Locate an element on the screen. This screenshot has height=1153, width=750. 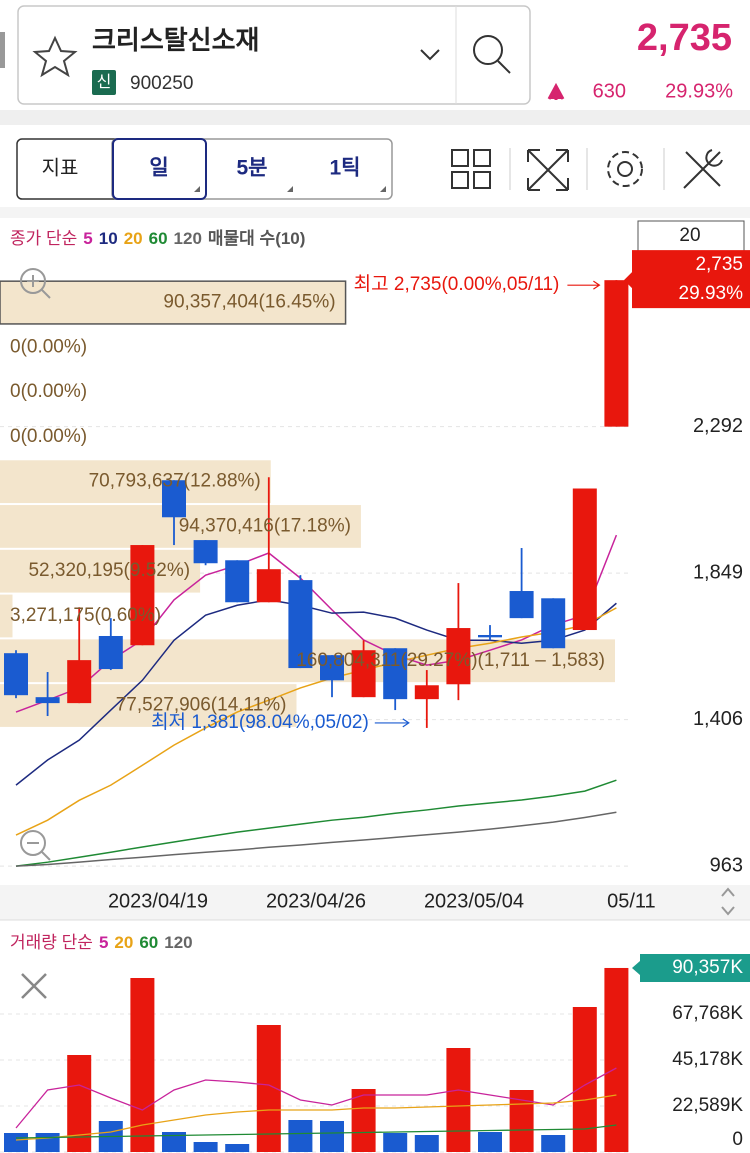
badge-bg is located at coordinates (104, 82).